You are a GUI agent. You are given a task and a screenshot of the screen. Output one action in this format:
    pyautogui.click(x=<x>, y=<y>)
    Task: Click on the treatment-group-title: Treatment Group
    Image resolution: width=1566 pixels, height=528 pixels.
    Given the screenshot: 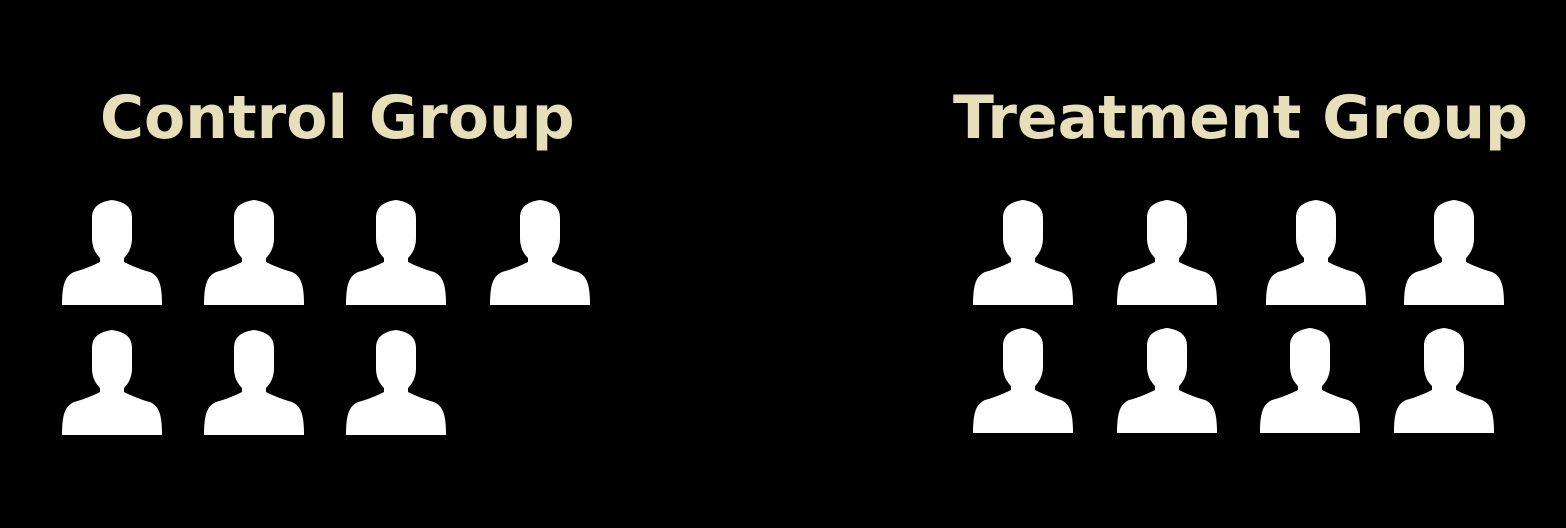 What is the action you would take?
    pyautogui.click(x=1241, y=118)
    